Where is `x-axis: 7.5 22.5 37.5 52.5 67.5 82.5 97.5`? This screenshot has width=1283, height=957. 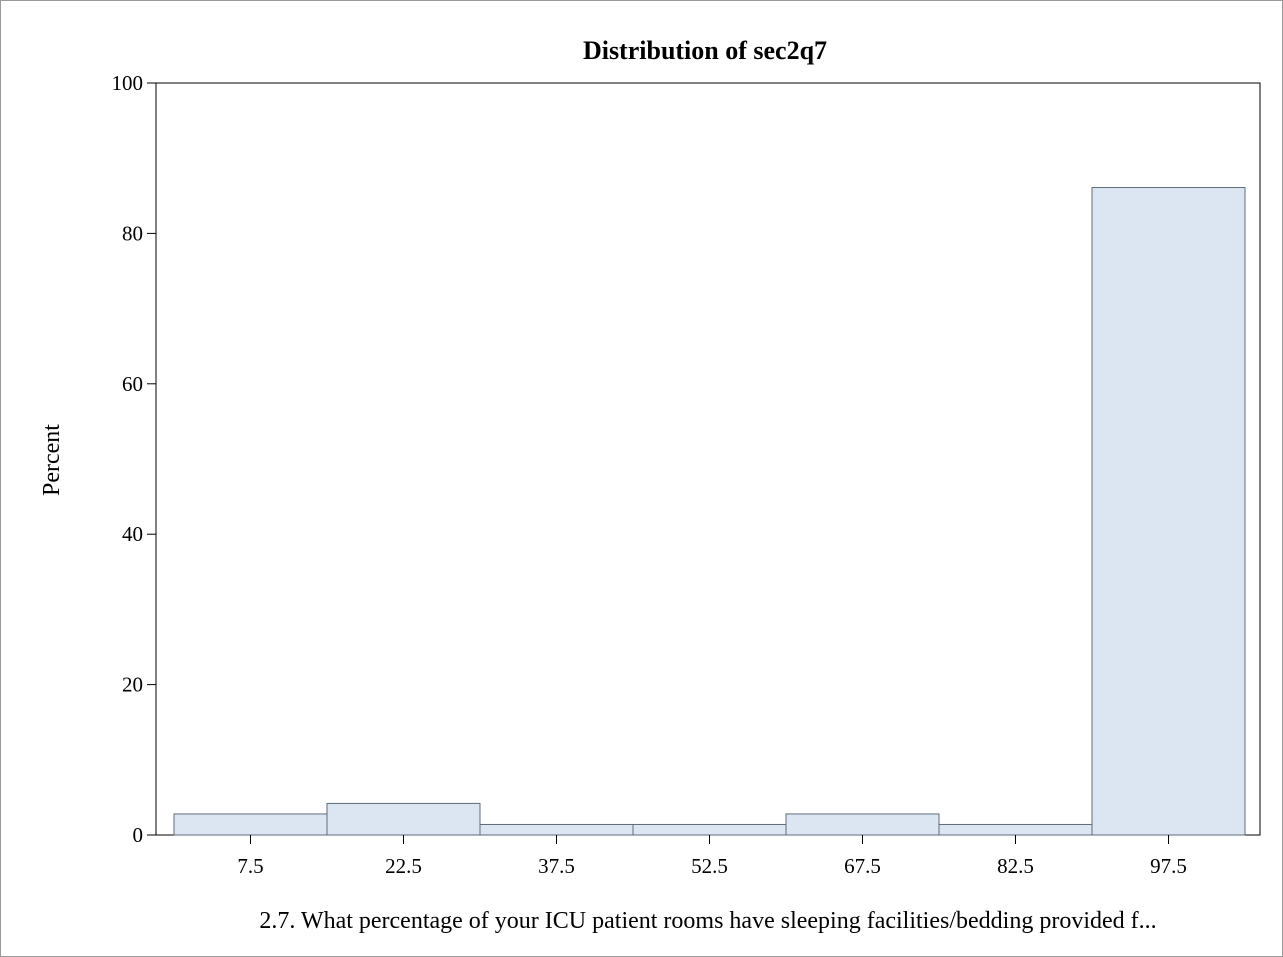 x-axis: 7.5 22.5 37.5 52.5 67.5 82.5 97.5 is located at coordinates (712, 856).